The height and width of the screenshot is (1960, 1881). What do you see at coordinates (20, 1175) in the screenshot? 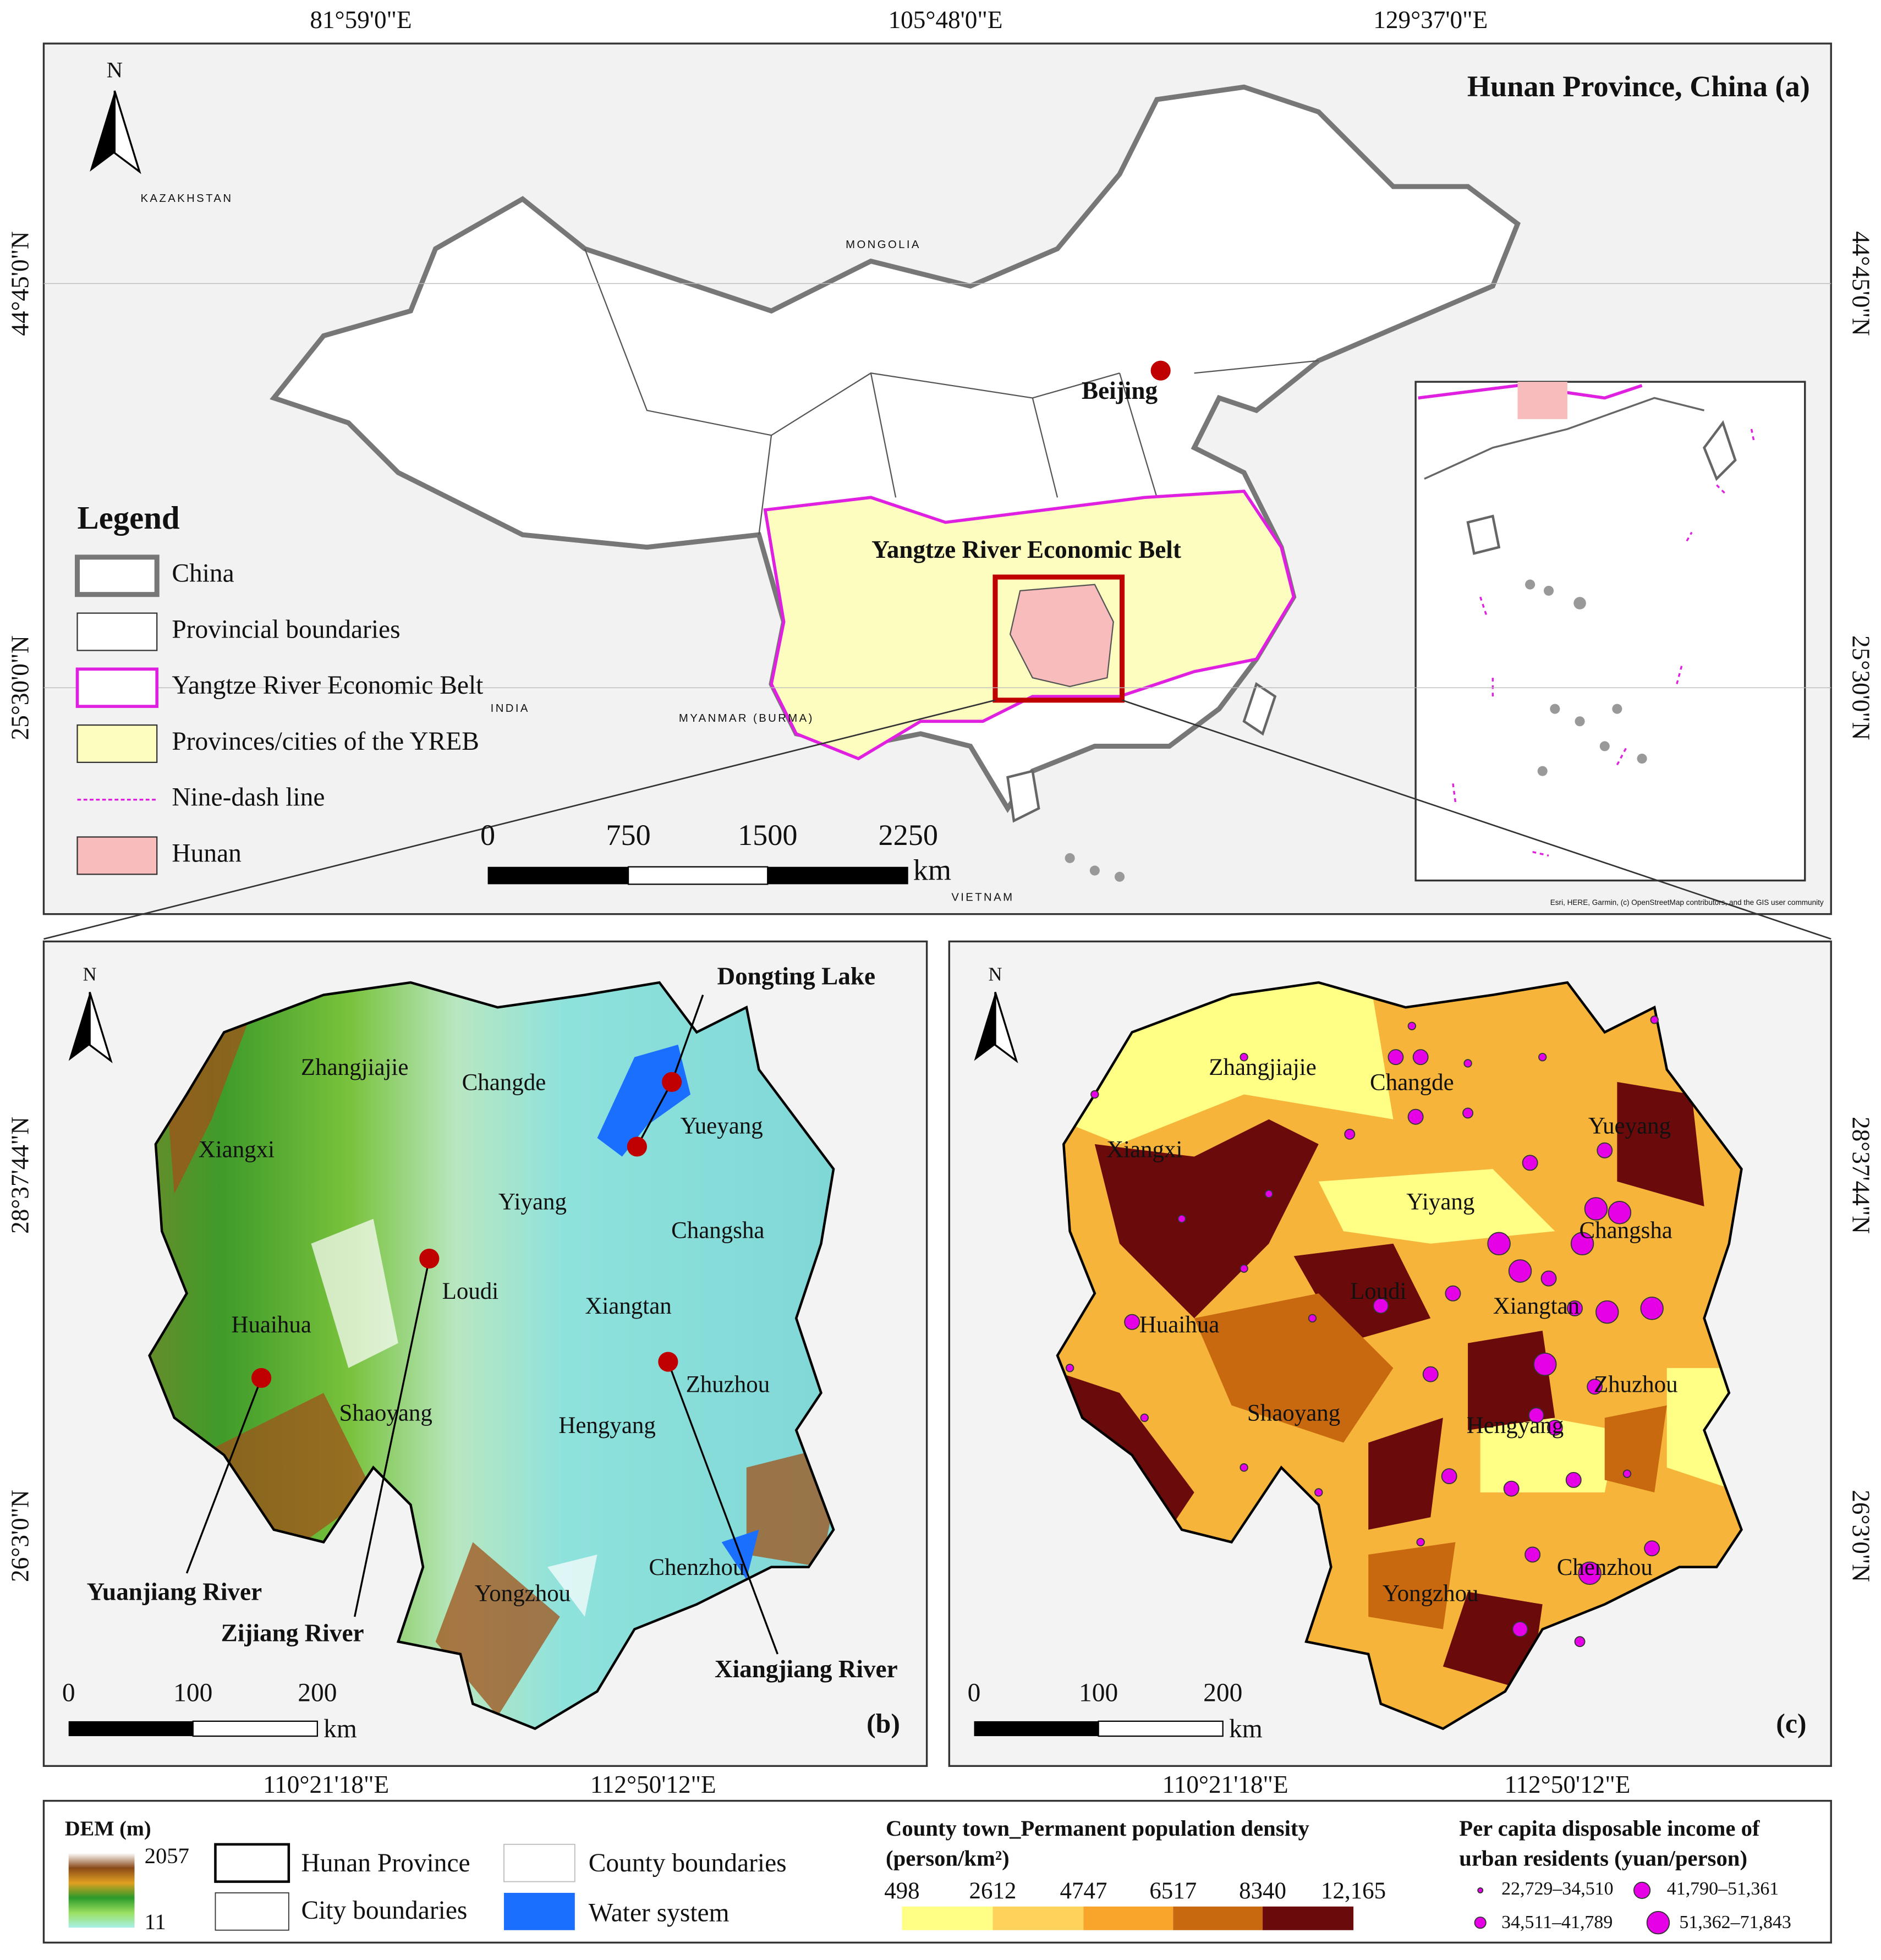
I see `latitude-label: 28°37'44"N` at bounding box center [20, 1175].